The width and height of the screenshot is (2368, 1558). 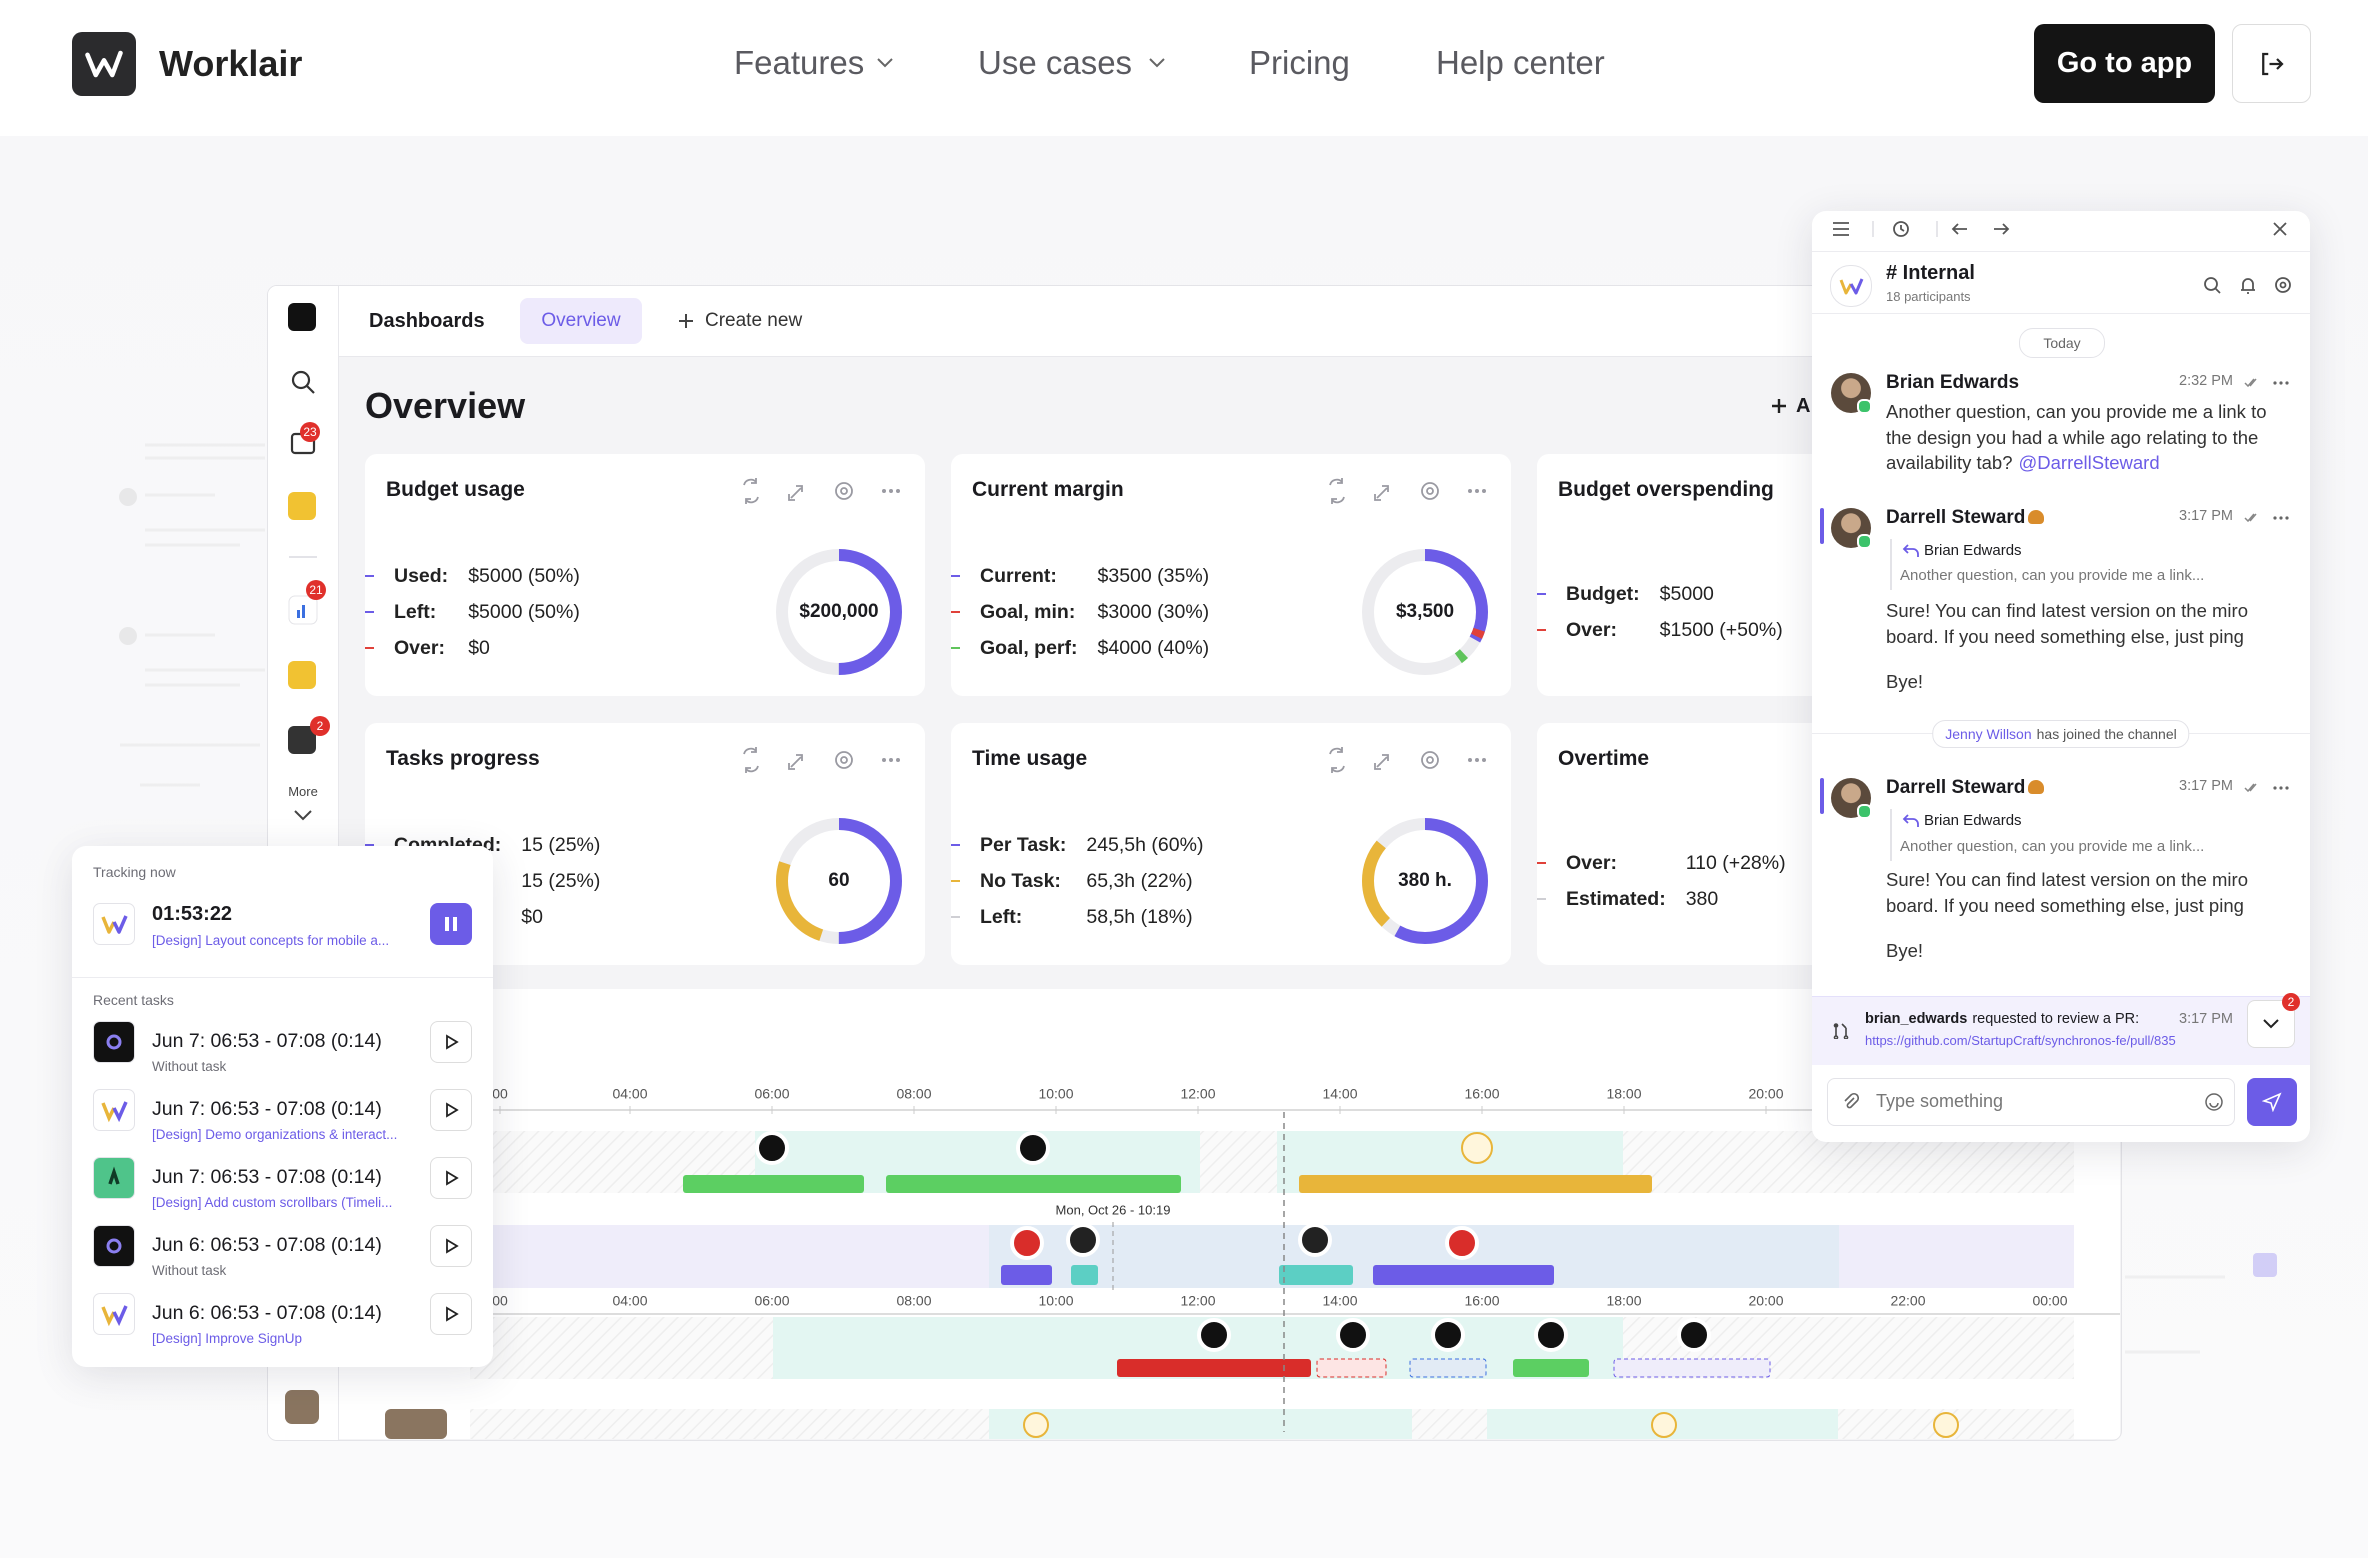 I want to click on tab: Create new, so click(x=754, y=320).